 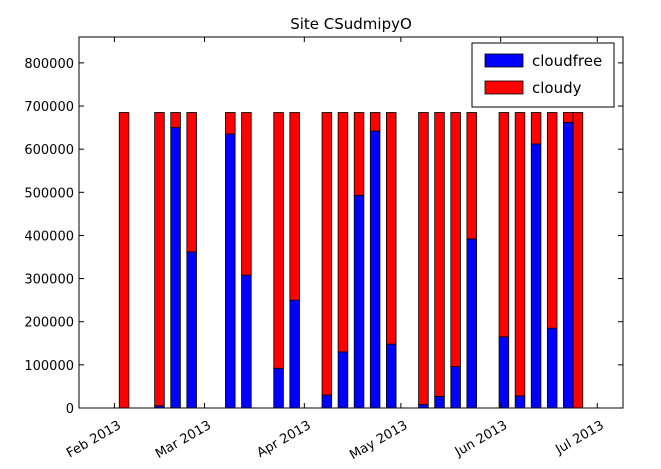 I want to click on y-tick-label: 800000, so click(x=49, y=64).